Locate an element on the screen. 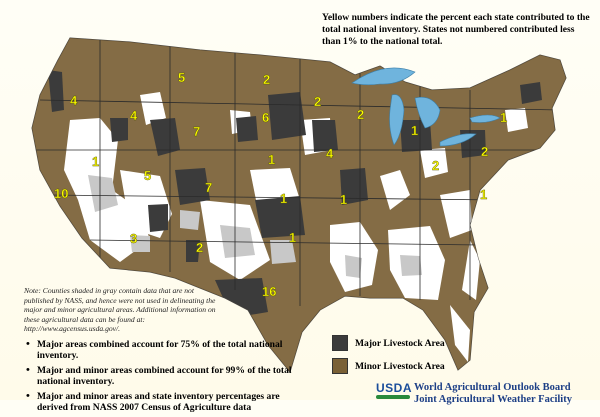  state-percent-mn: 2 is located at coordinates (317, 101).